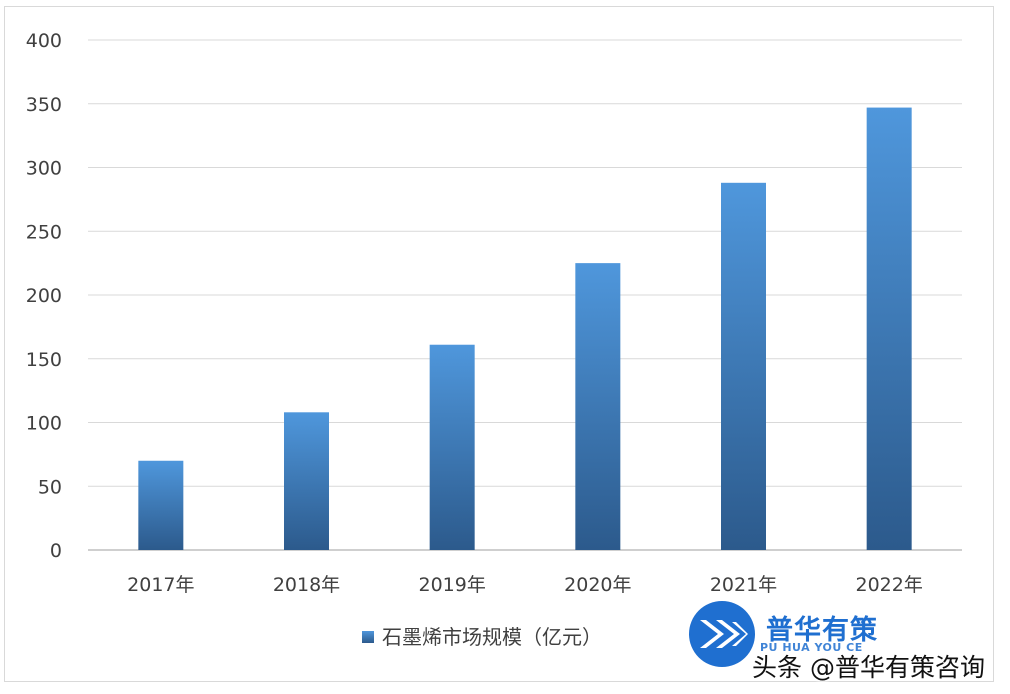  I want to click on legend-label: 石墨烯市场规模（亿元）, so click(492, 637).